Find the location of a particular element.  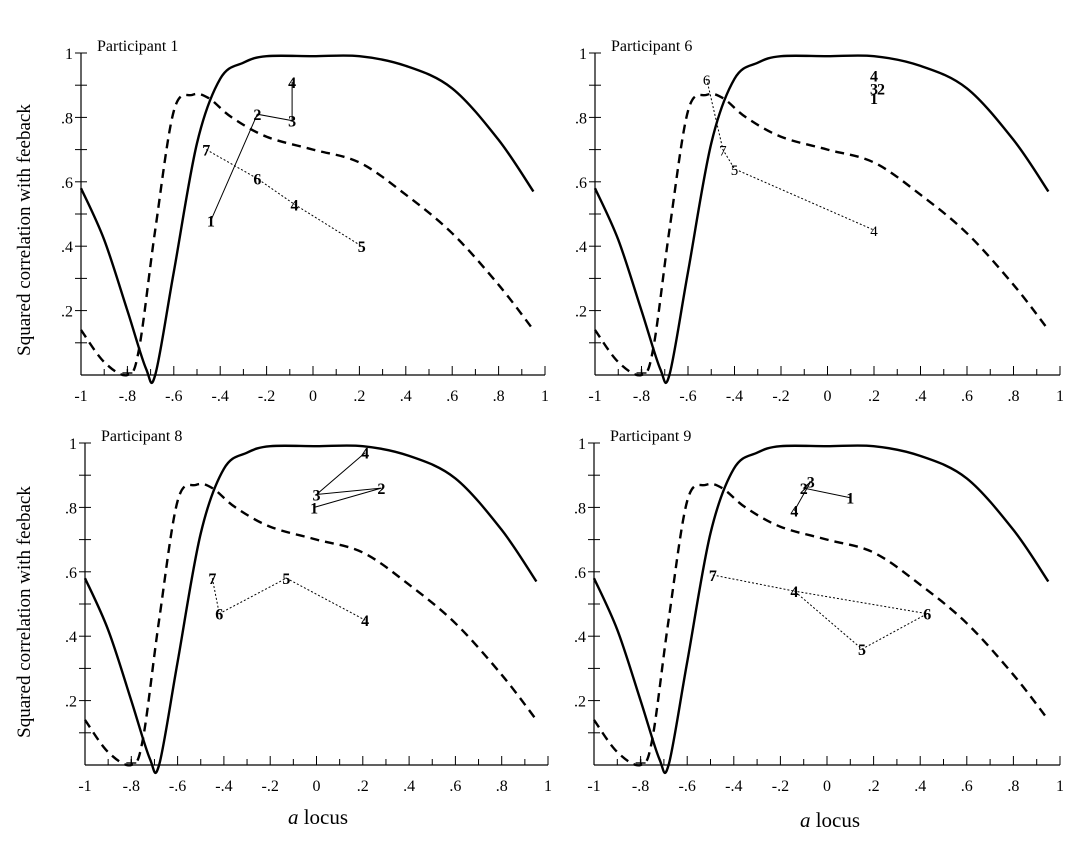

x-tick-label: .8 is located at coordinates (1014, 396).